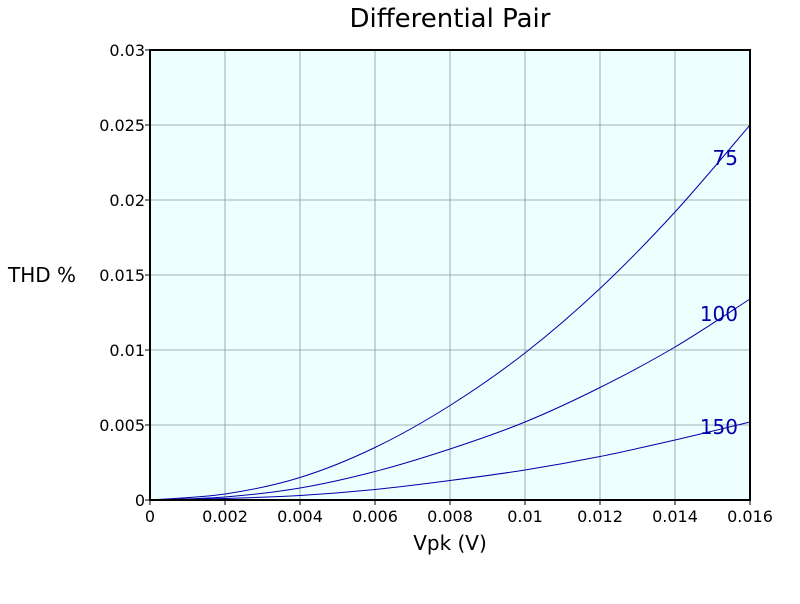 The width and height of the screenshot is (800, 604). Describe the element at coordinates (225, 516) in the screenshot. I see `x-tick-label: 0.002` at that location.